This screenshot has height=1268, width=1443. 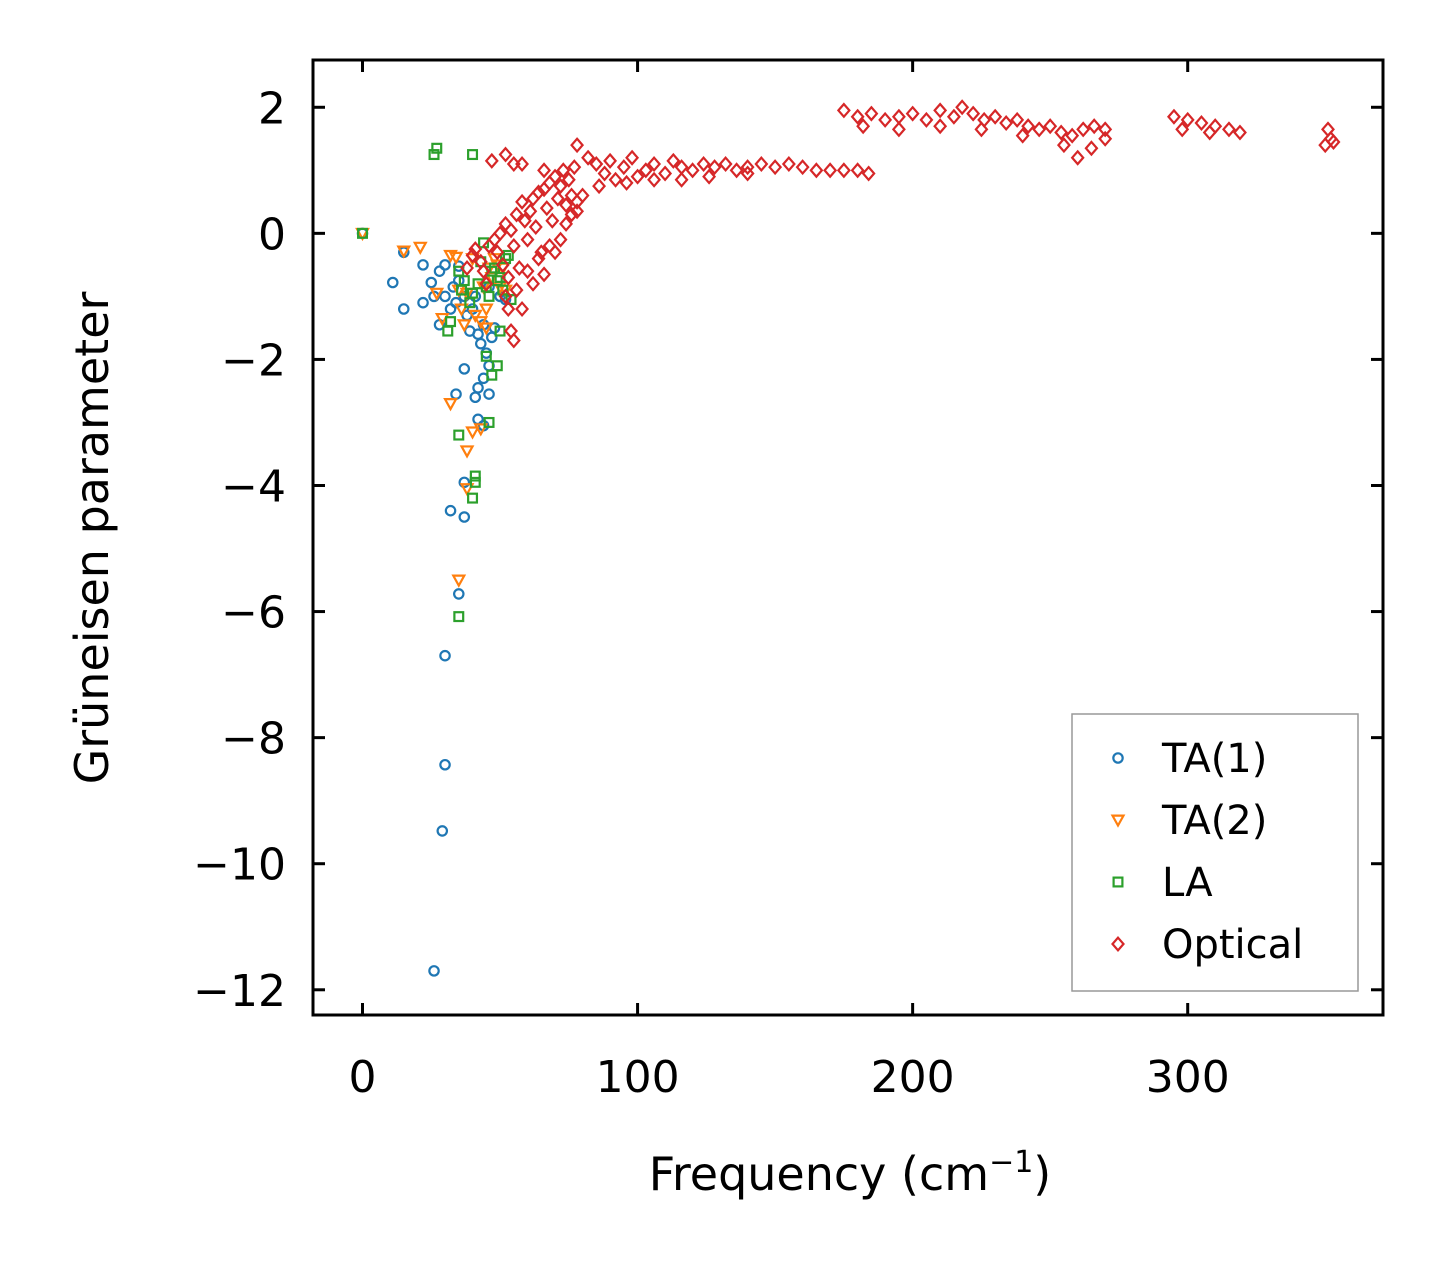 What do you see at coordinates (239, 865) in the screenshot?
I see `y-tick-label: −10` at bounding box center [239, 865].